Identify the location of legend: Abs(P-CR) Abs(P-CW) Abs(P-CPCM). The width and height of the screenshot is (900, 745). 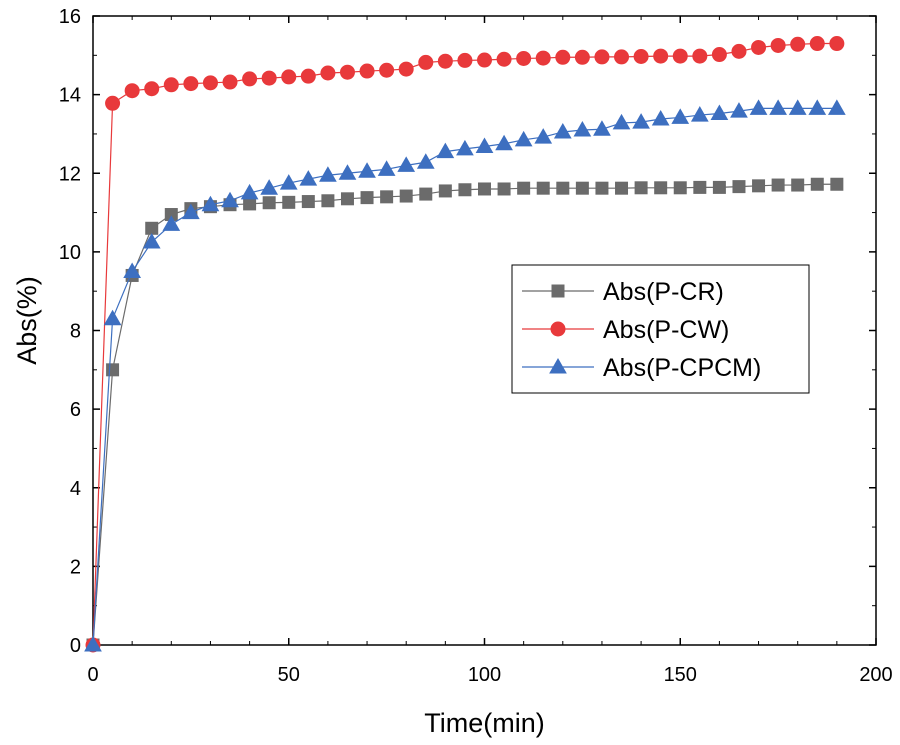
(660, 329).